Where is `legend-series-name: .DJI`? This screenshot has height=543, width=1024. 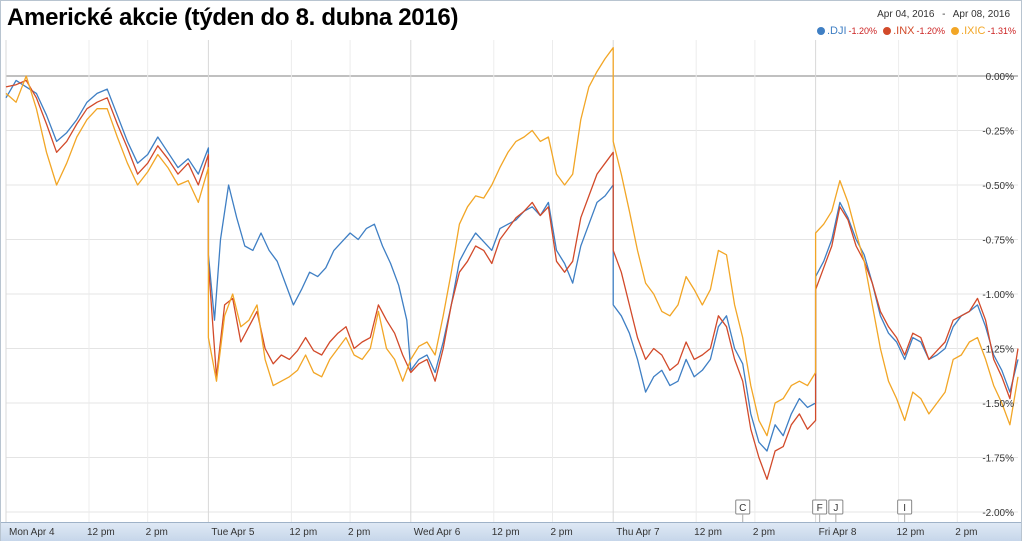 legend-series-name: .DJI is located at coordinates (836, 31).